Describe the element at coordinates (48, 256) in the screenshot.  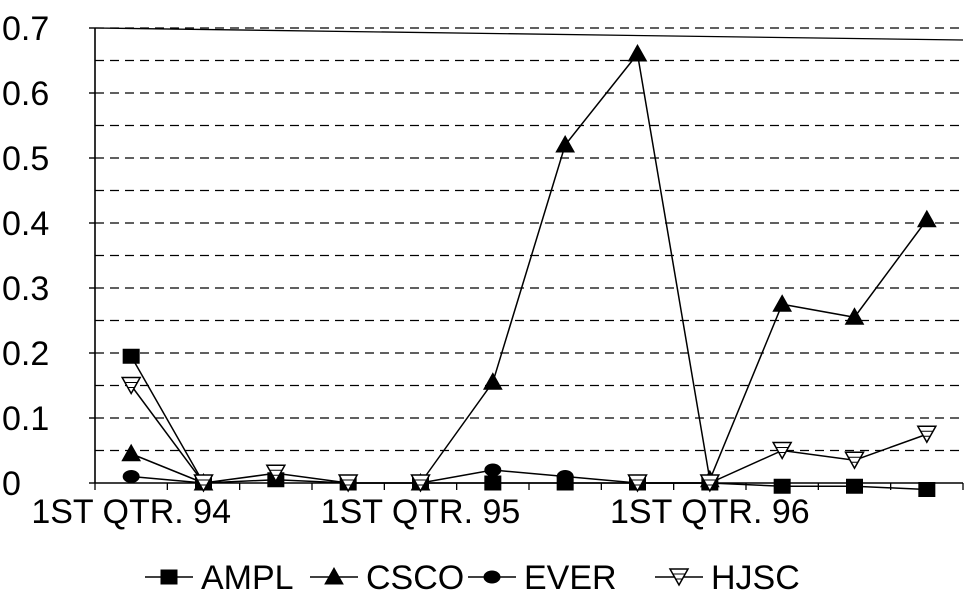
I see `y-axis-ticks: 0 0.1 0.2 0.3 0.4 0.5 0.6 0.7` at that location.